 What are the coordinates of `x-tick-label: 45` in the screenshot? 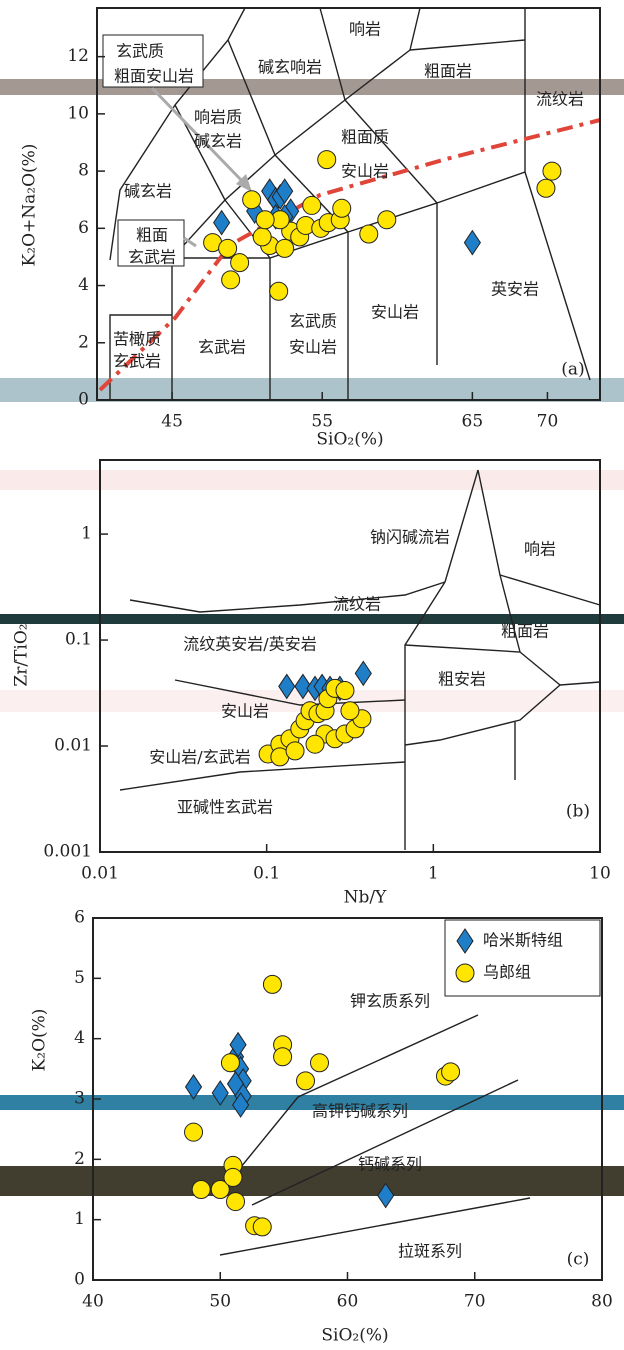 It's located at (172, 422).